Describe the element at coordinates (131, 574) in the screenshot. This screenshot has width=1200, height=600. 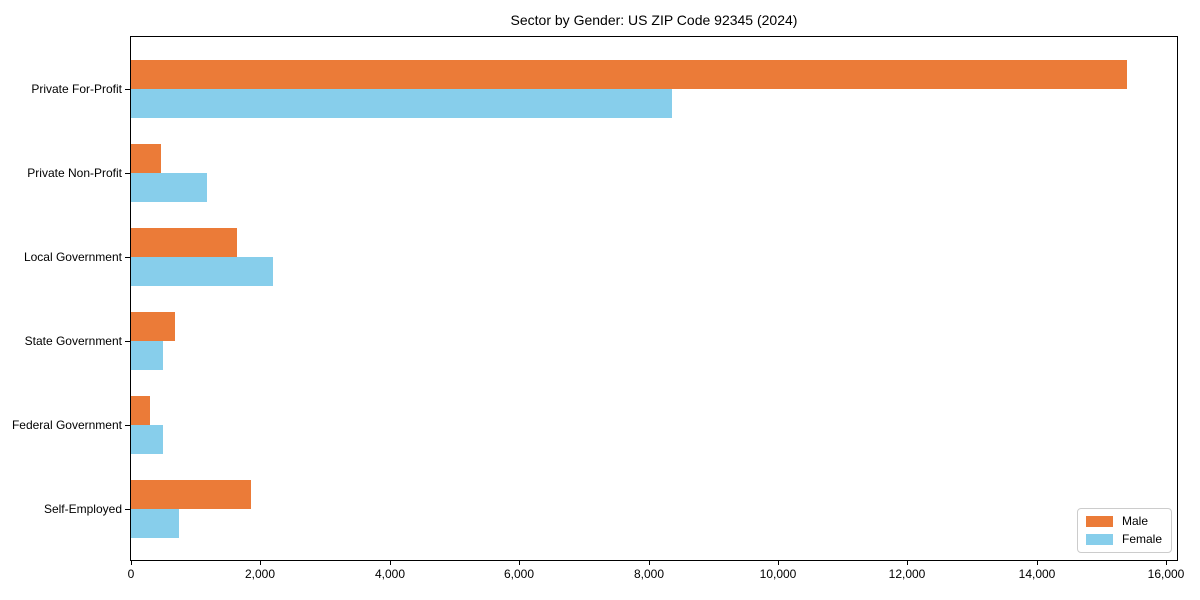
I see `x-tick-label-0: 0` at that location.